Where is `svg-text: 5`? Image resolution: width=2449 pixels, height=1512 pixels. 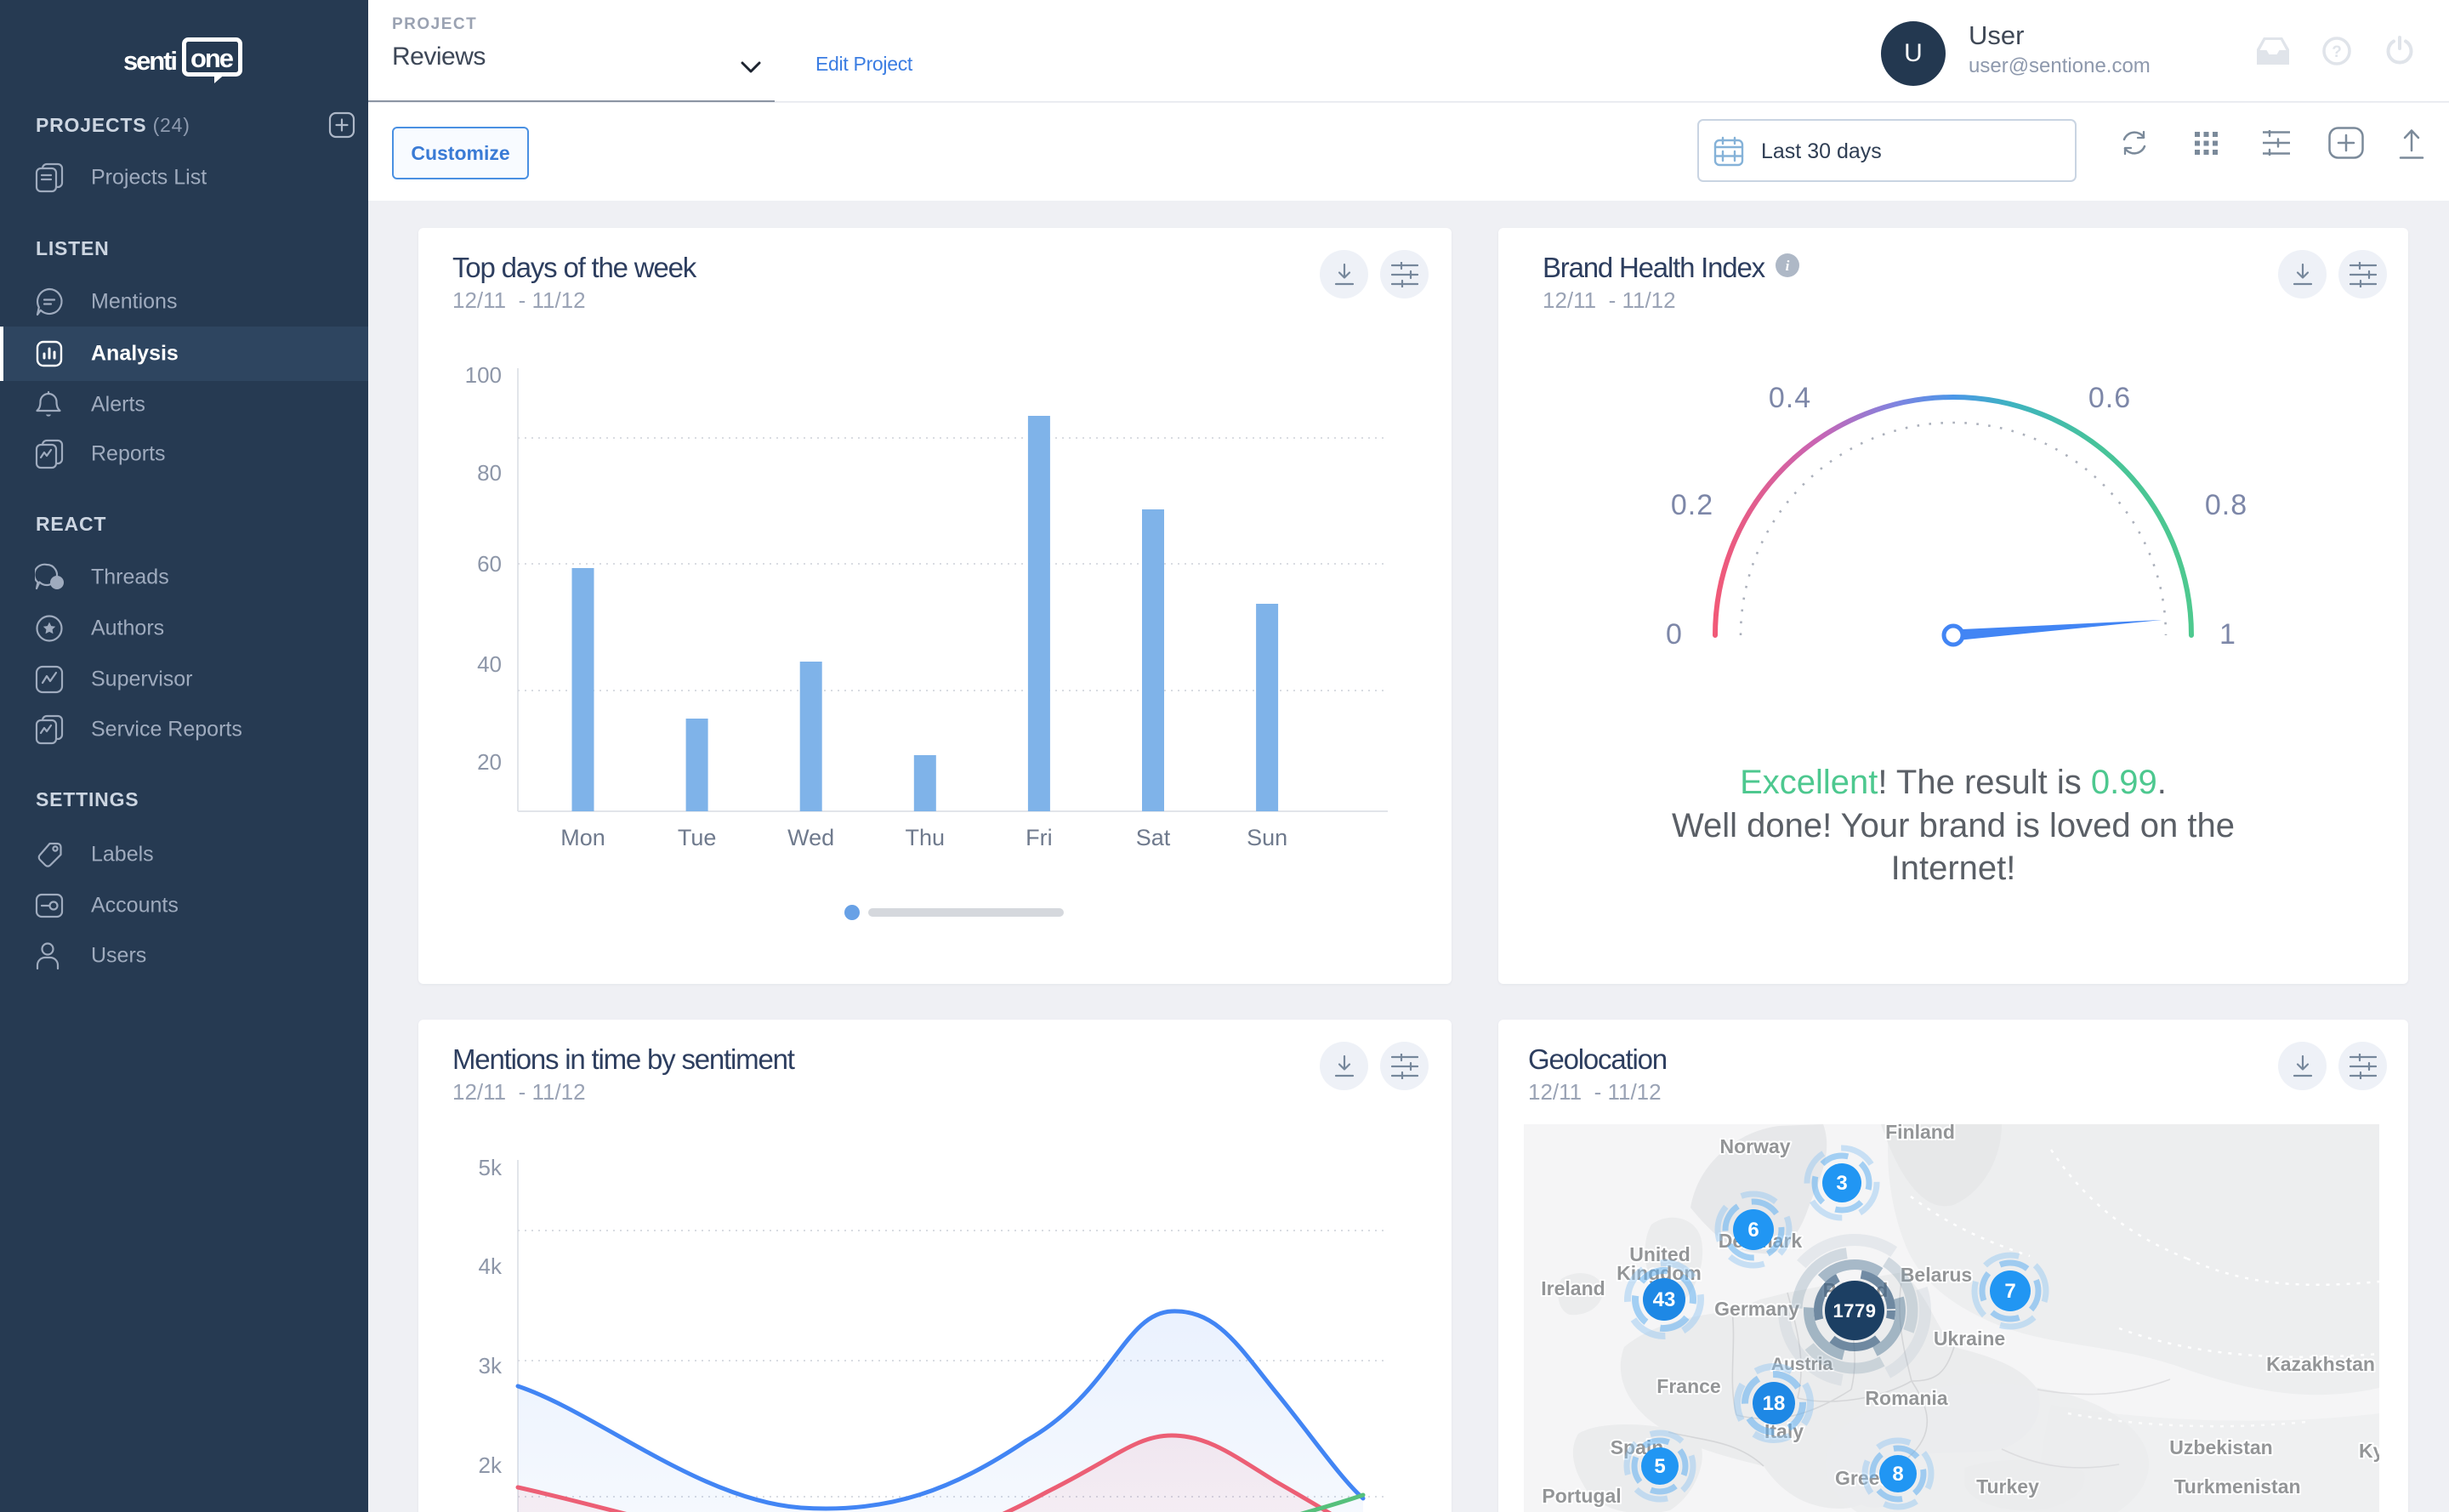
svg-text: 5 is located at coordinates (1660, 1466).